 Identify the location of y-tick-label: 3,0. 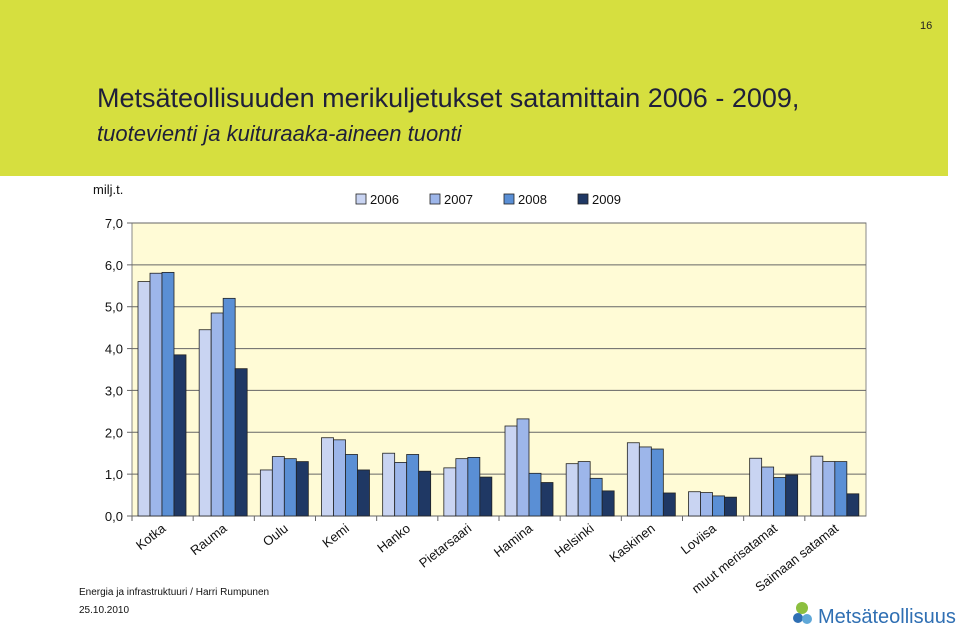
(114, 390).